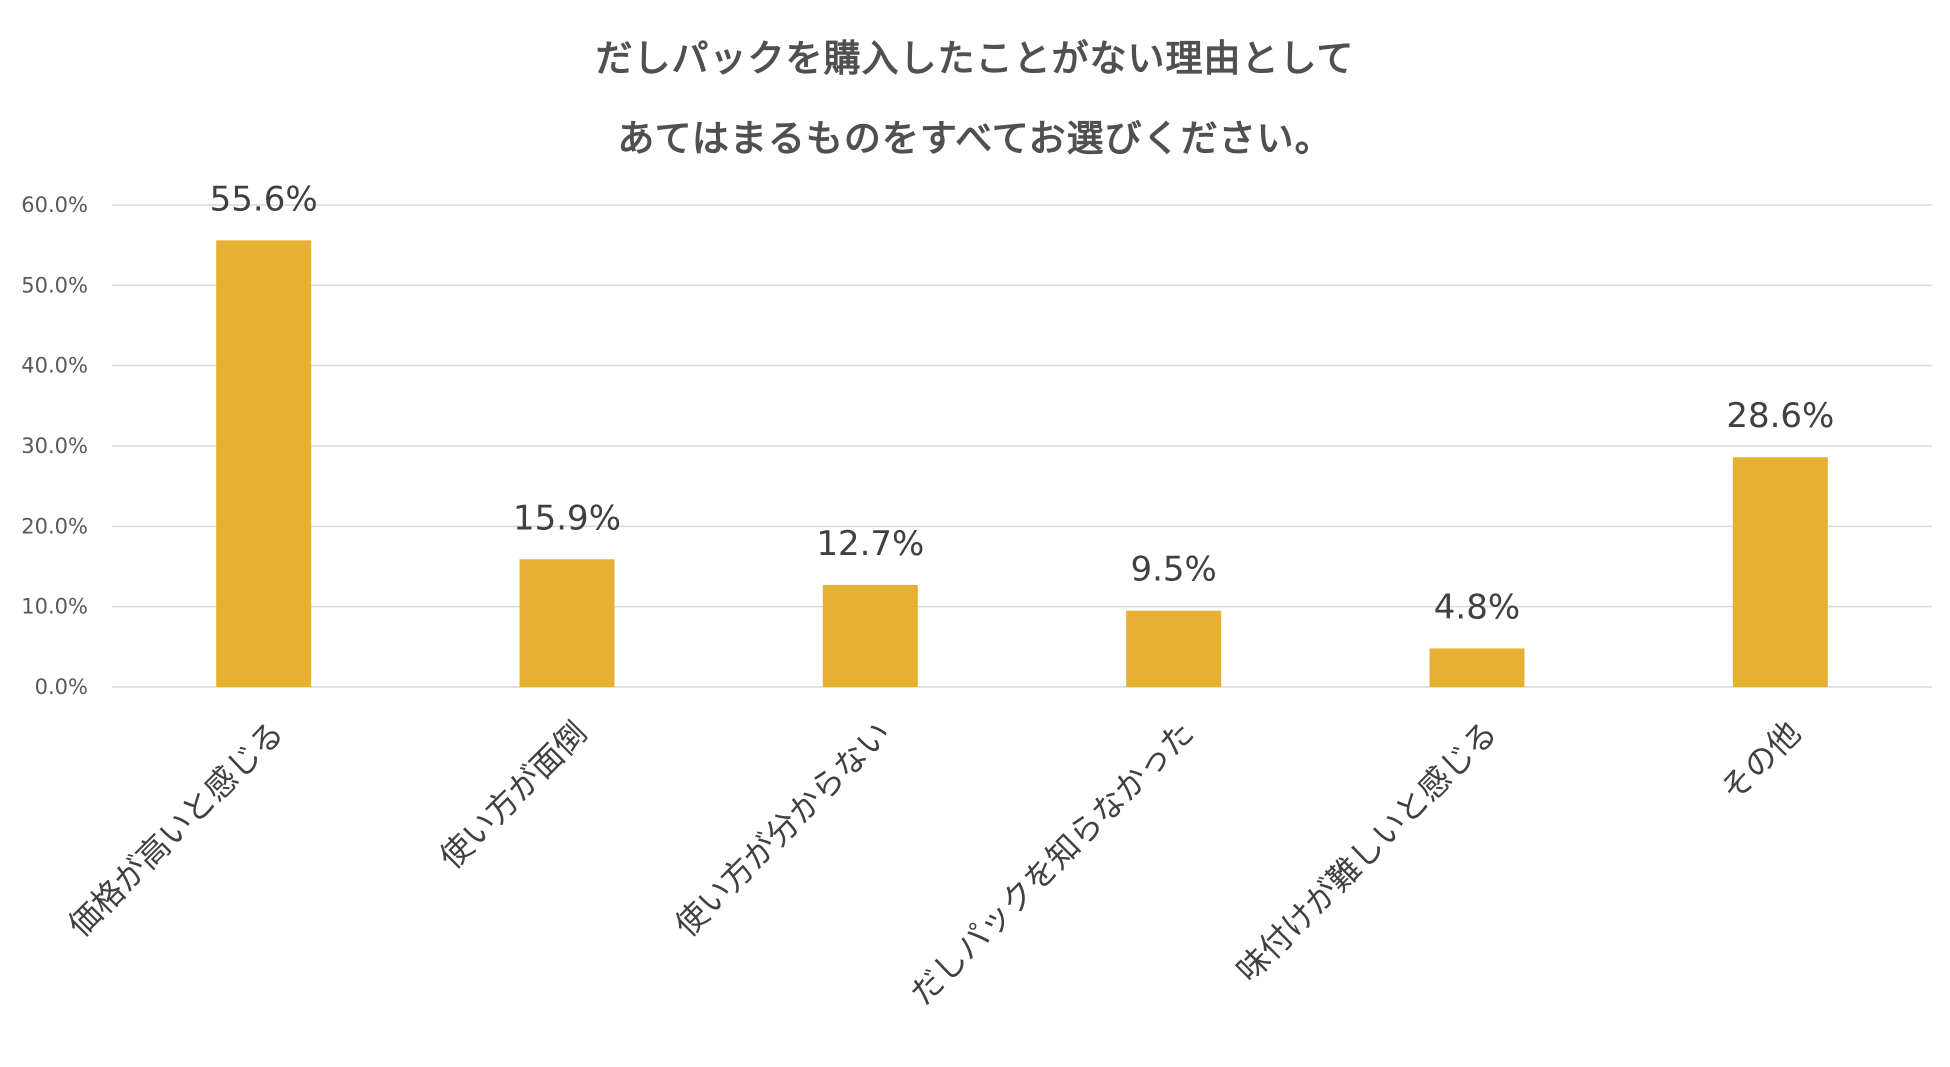 The height and width of the screenshot is (1067, 1950). What do you see at coordinates (1477, 607) in the screenshot?
I see `data-label: 4.8%` at bounding box center [1477, 607].